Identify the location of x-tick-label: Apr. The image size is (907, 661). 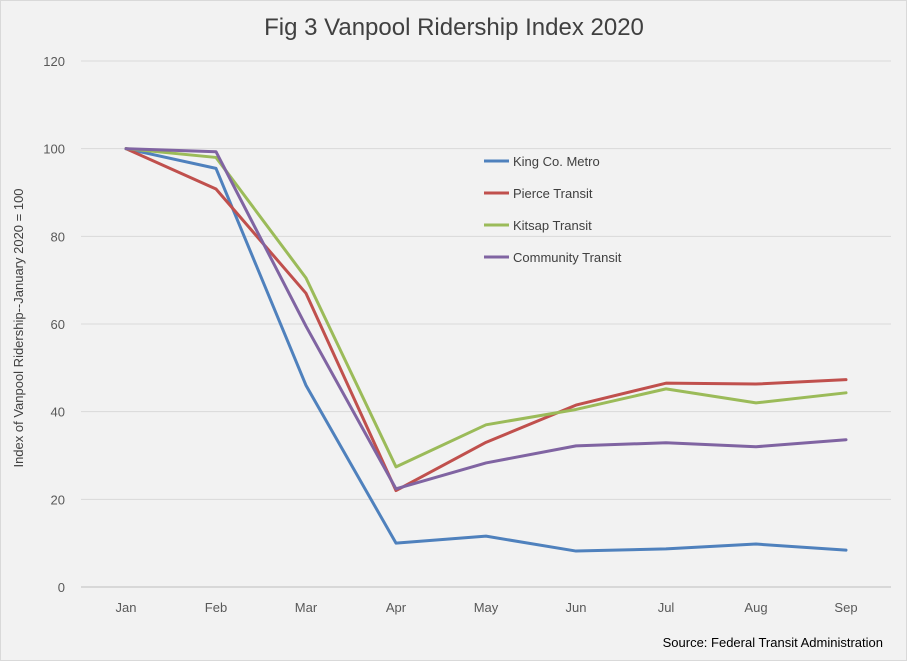
(396, 607).